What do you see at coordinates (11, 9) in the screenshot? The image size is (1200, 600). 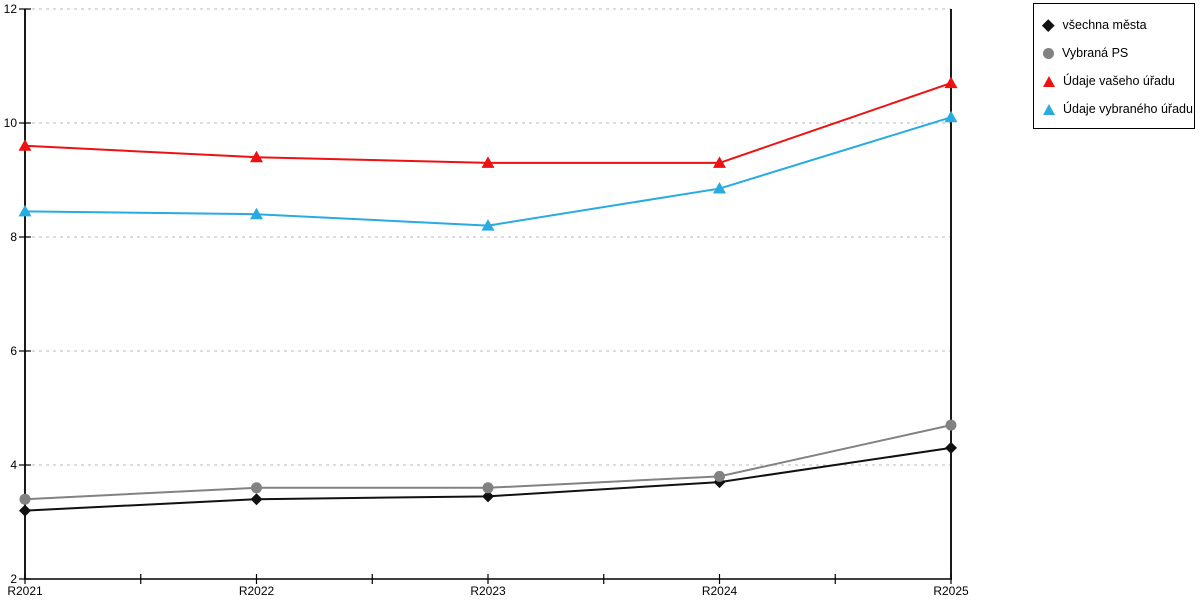 I see `y-tick-label: 12` at bounding box center [11, 9].